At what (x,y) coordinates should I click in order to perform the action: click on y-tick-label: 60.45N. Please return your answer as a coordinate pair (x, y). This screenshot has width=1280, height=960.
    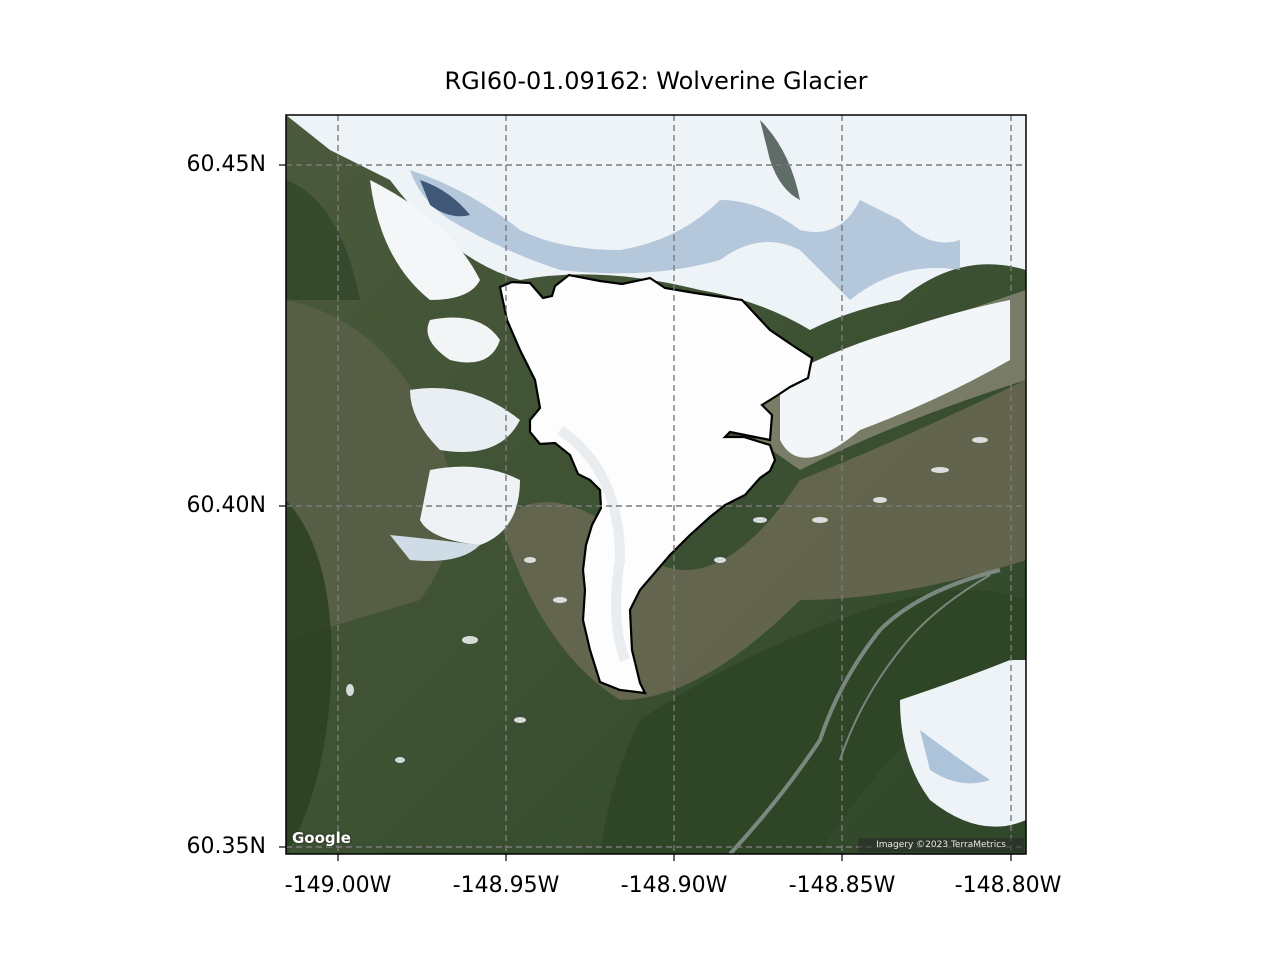
    Looking at the image, I should click on (226, 164).